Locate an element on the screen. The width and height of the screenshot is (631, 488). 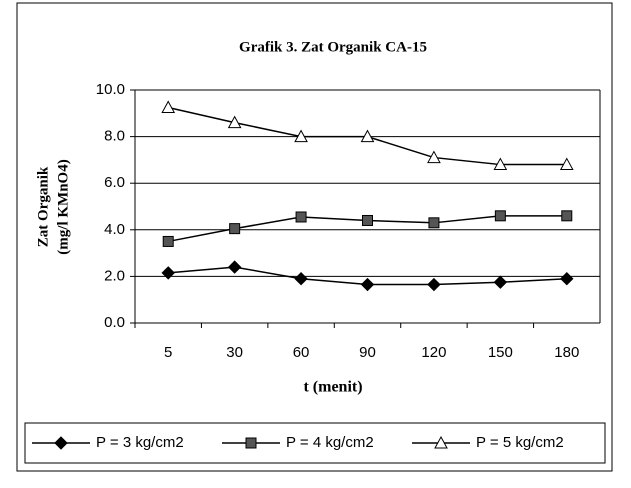
x-tick-label: 180 is located at coordinates (566, 352).